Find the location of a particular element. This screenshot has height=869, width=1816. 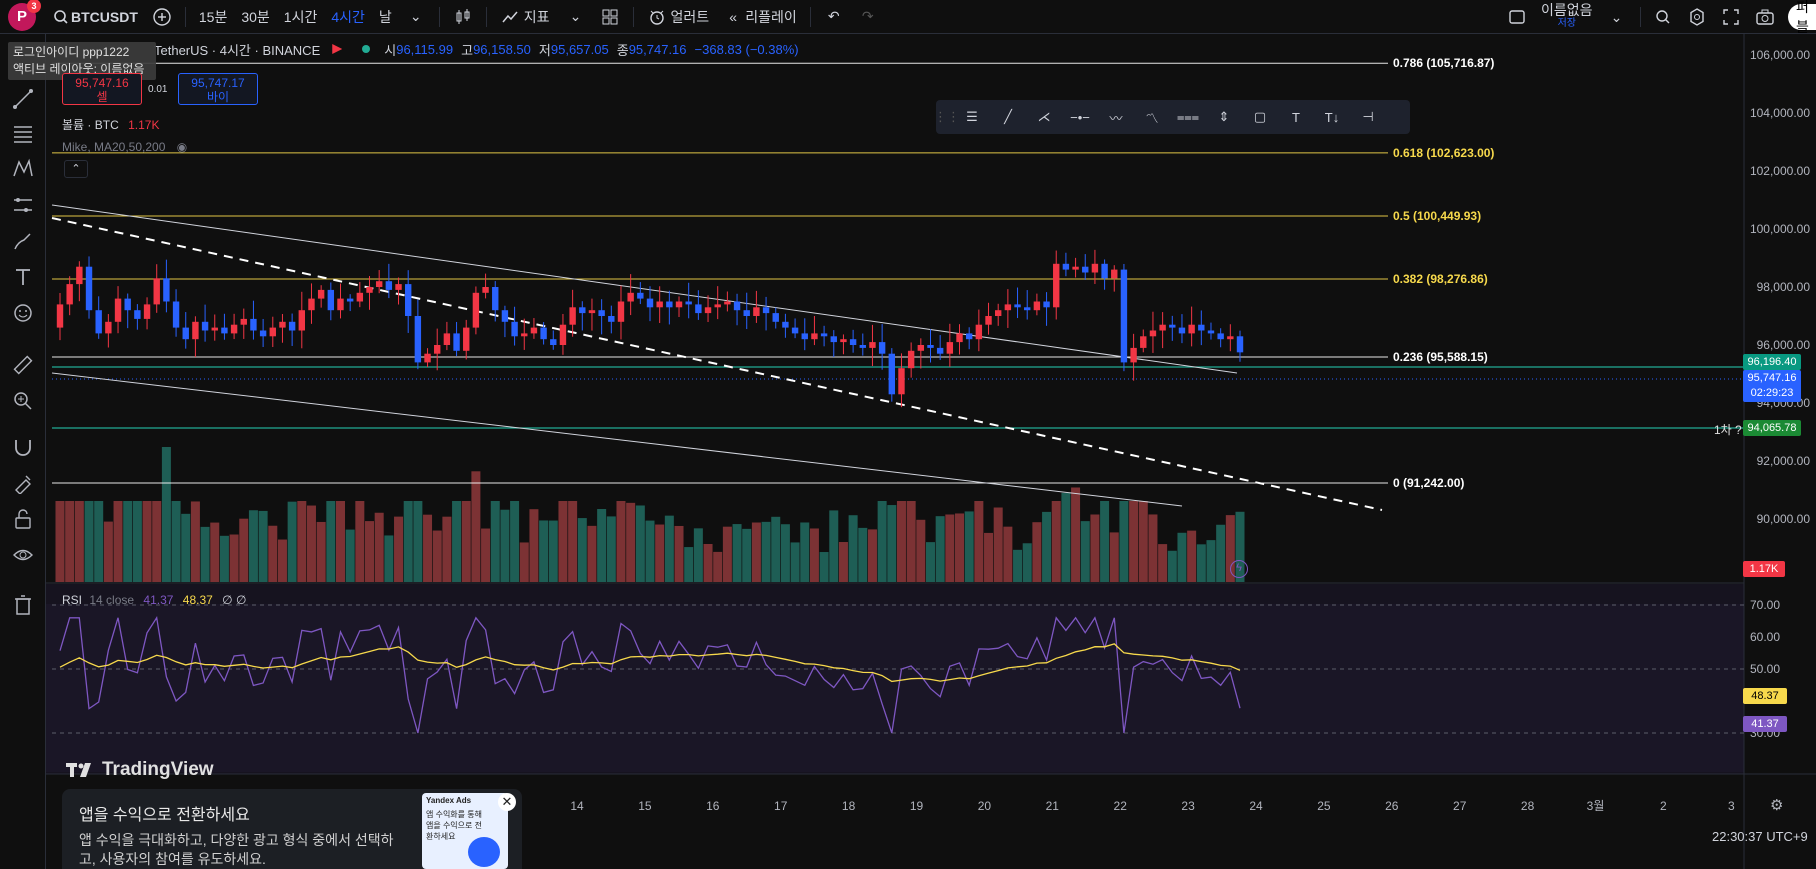

fib-levels-icon: ☰ is located at coordinates (972, 116).